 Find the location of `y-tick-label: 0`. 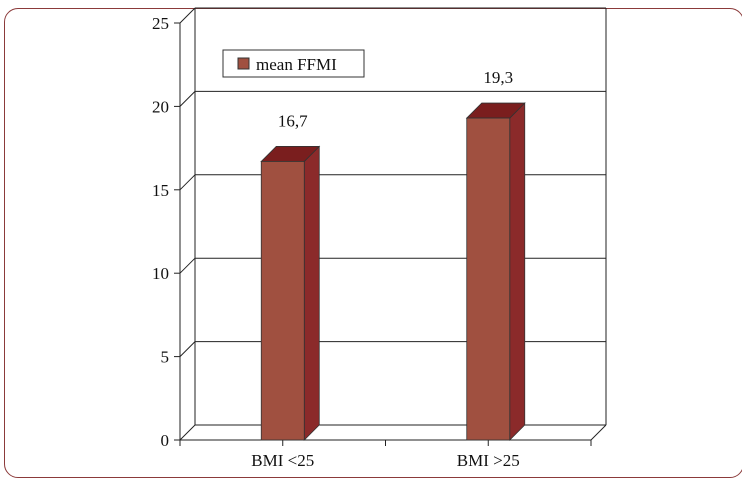

y-tick-label: 0 is located at coordinates (165, 440).